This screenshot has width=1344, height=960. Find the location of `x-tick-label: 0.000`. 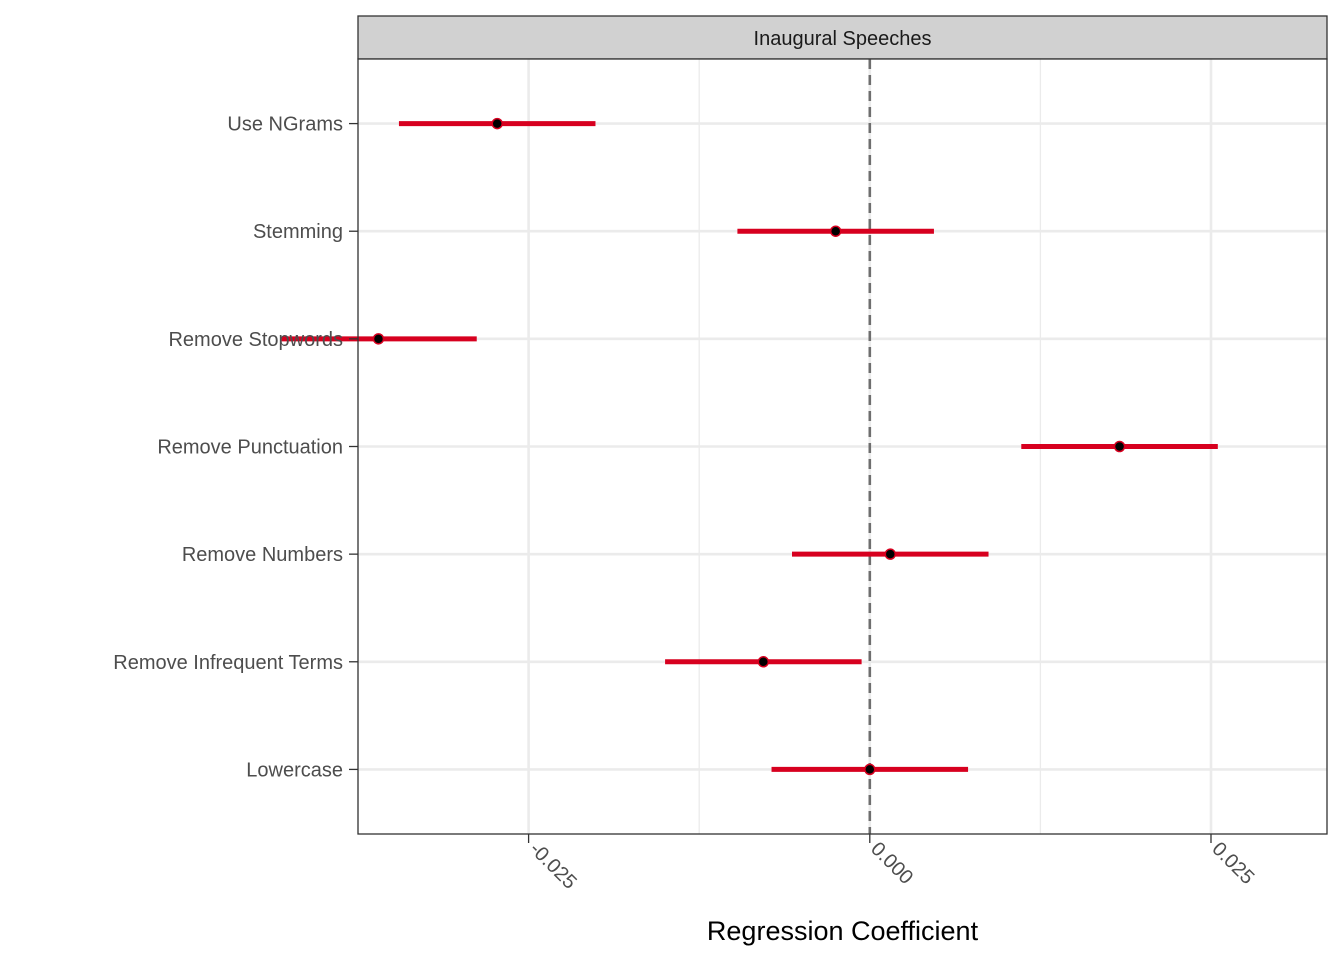

x-tick-label: 0.000 is located at coordinates (891, 863).